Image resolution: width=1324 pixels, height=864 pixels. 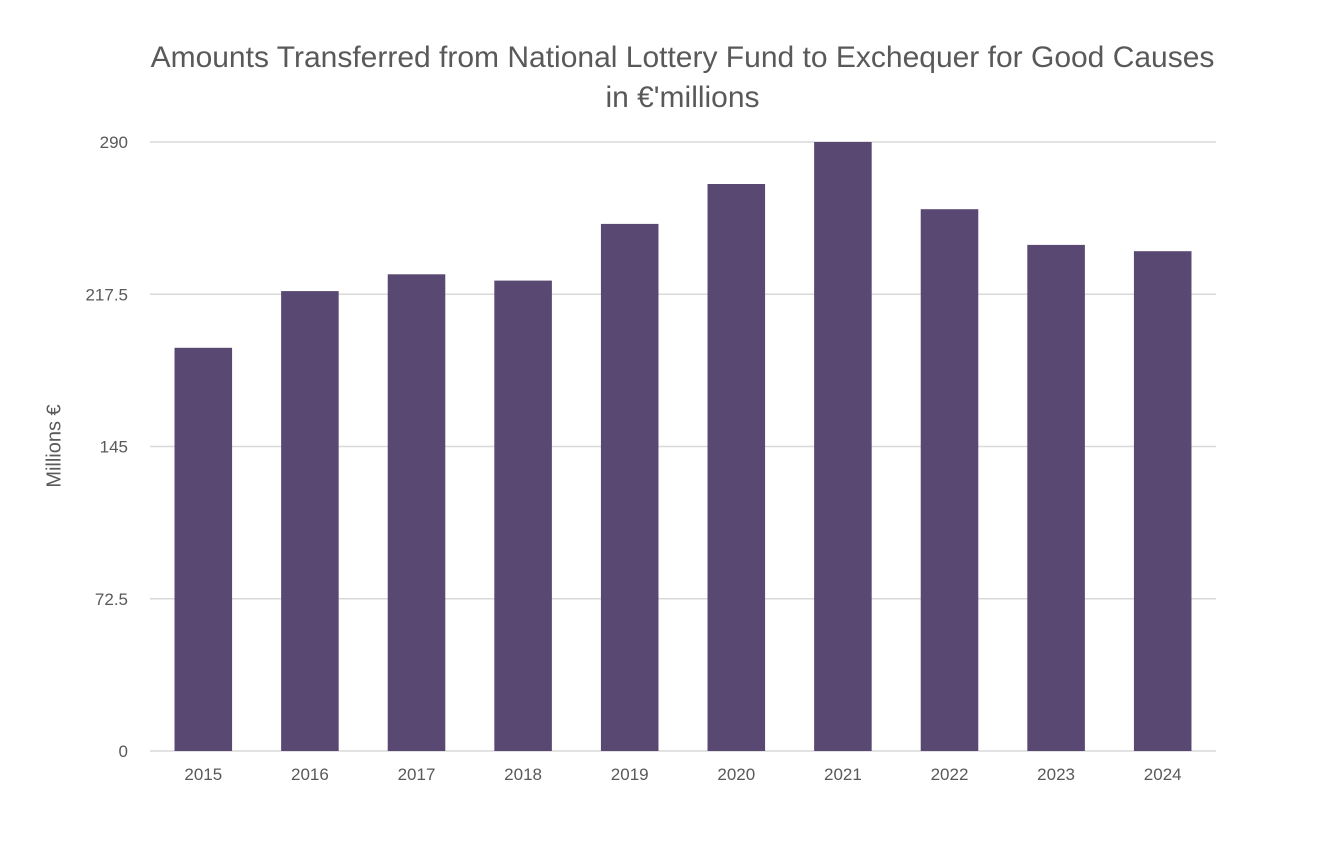 I want to click on x-tick-label: 2019, so click(x=630, y=774).